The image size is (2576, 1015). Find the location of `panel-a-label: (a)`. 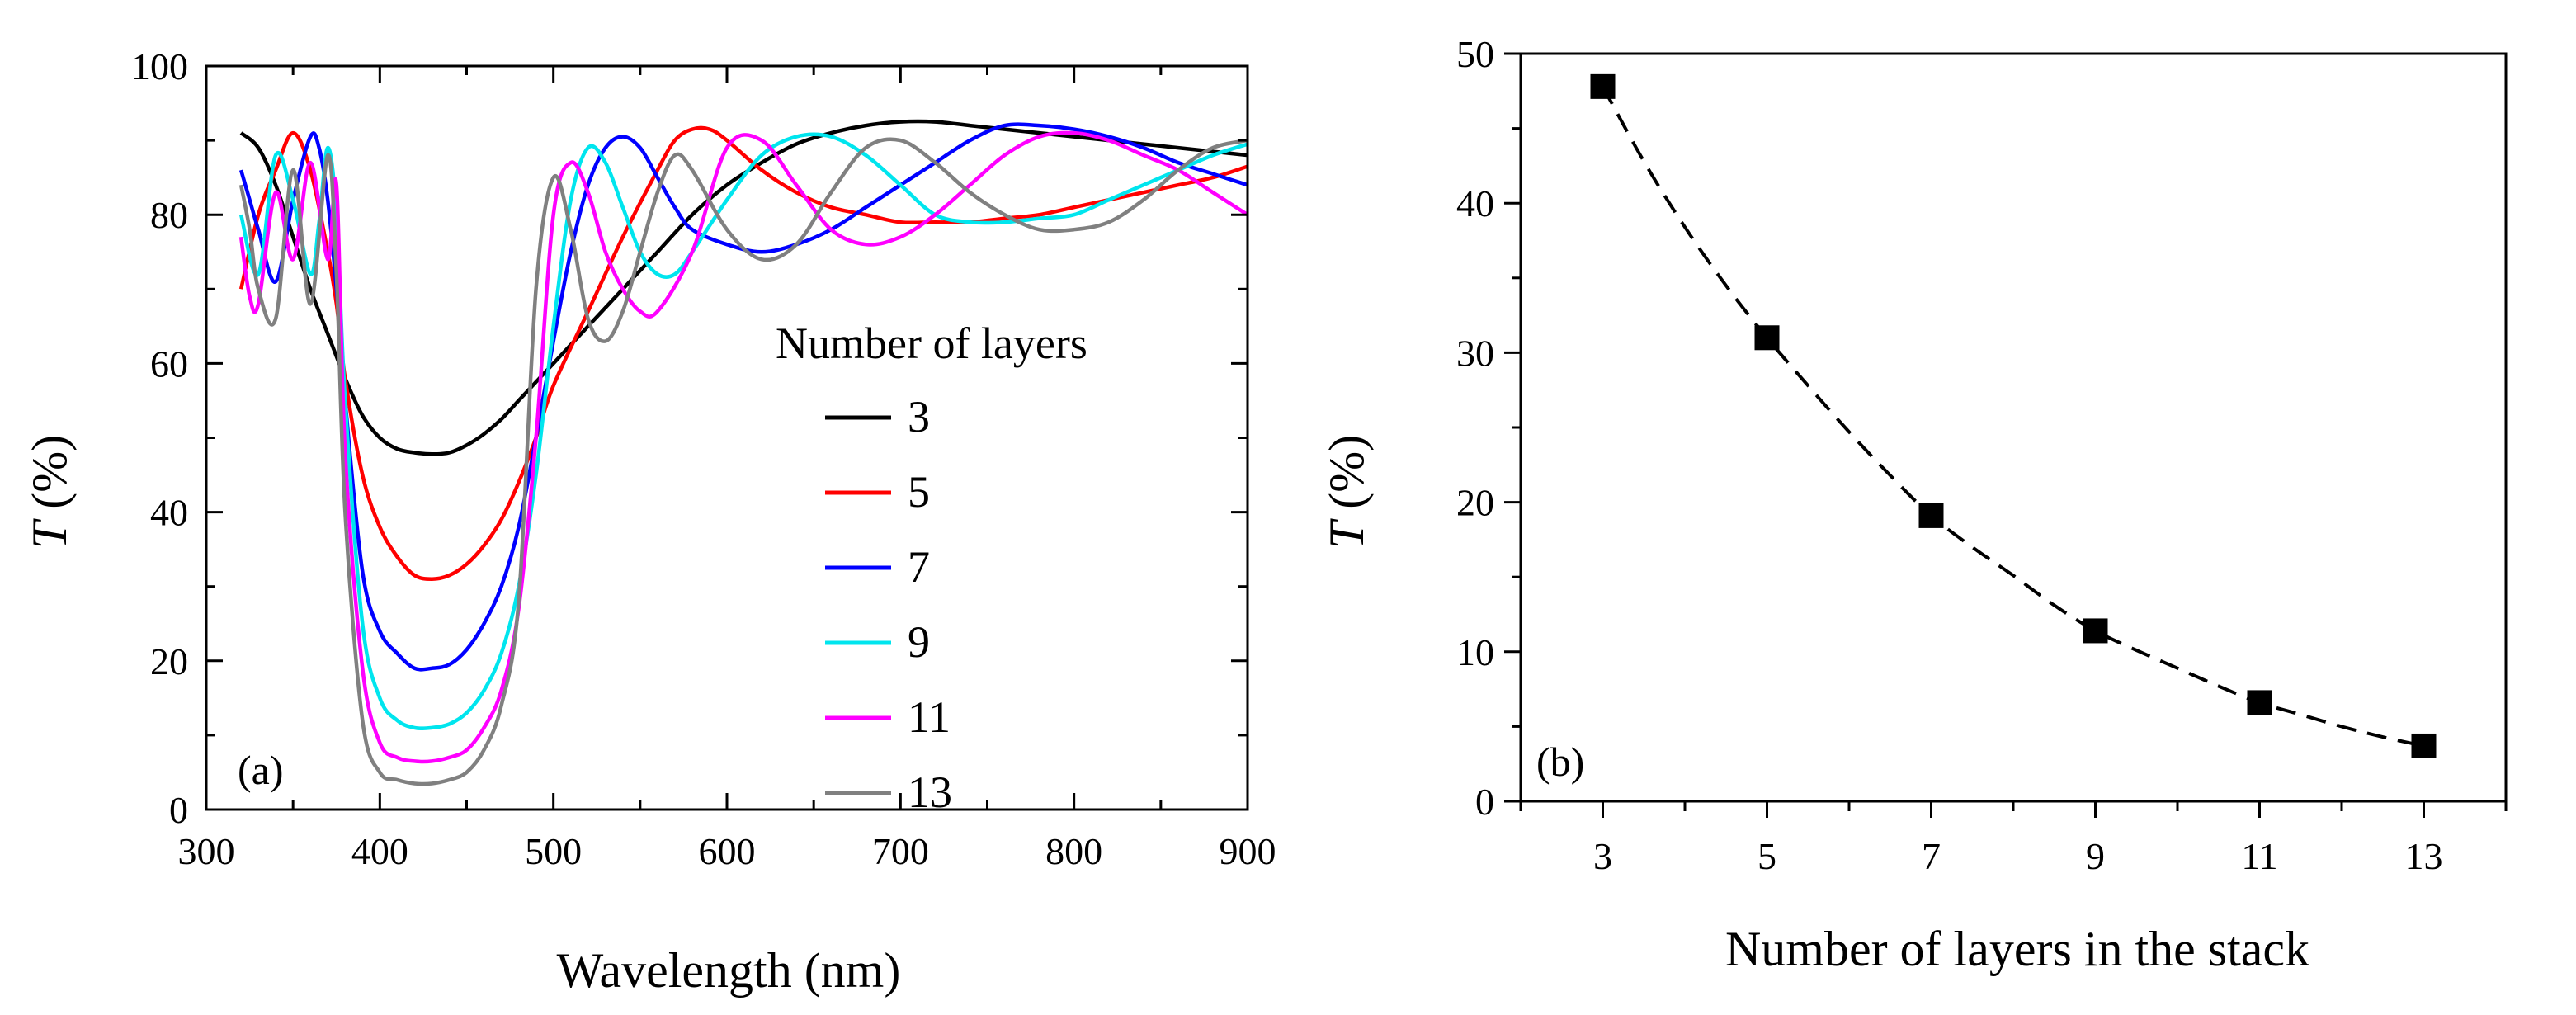

panel-a-label: (a) is located at coordinates (261, 770).